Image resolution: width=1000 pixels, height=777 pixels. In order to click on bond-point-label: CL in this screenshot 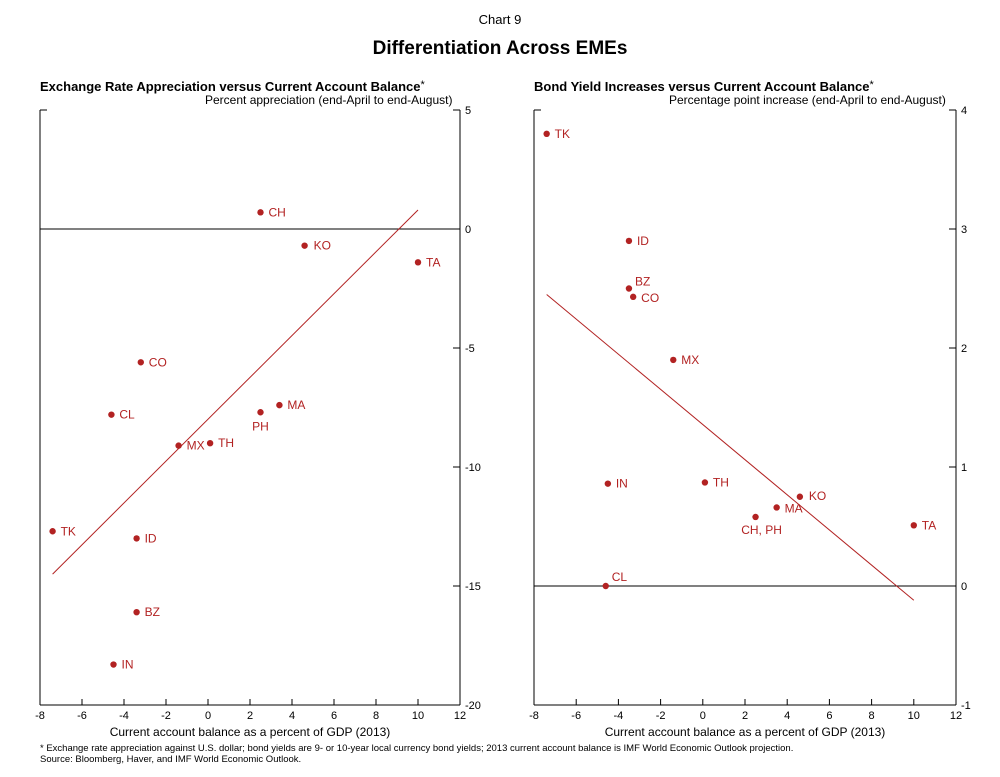, I will do `click(620, 577)`.